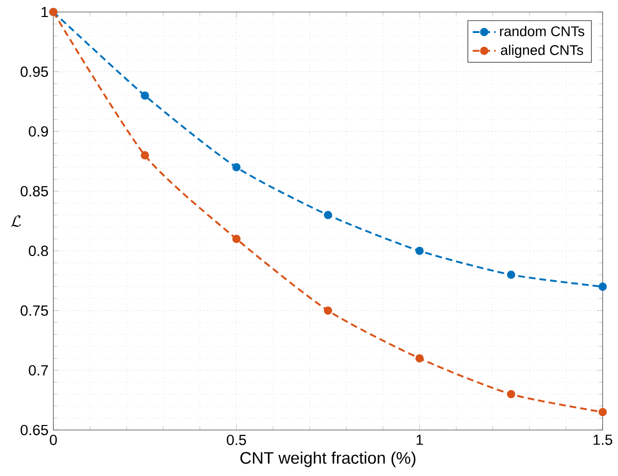 The image size is (618, 476). What do you see at coordinates (53, 440) in the screenshot?
I see `x-tick-label: 0` at bounding box center [53, 440].